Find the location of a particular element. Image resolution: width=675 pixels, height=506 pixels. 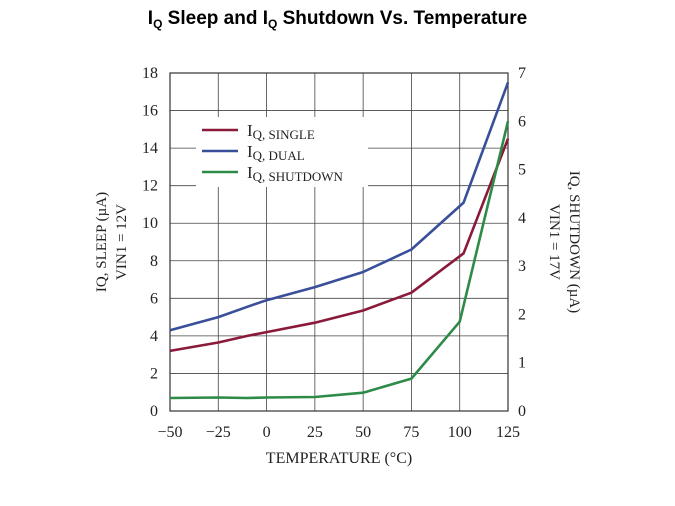

x-tick-label: 75 is located at coordinates (411, 432).